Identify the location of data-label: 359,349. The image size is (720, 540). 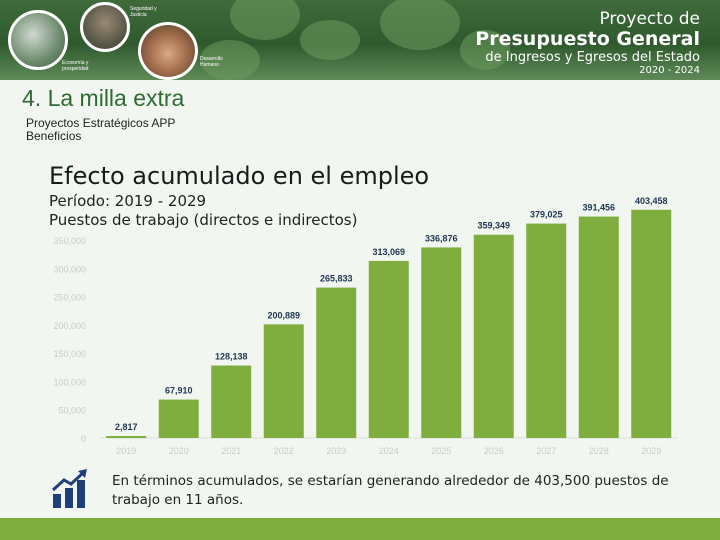
(493, 226).